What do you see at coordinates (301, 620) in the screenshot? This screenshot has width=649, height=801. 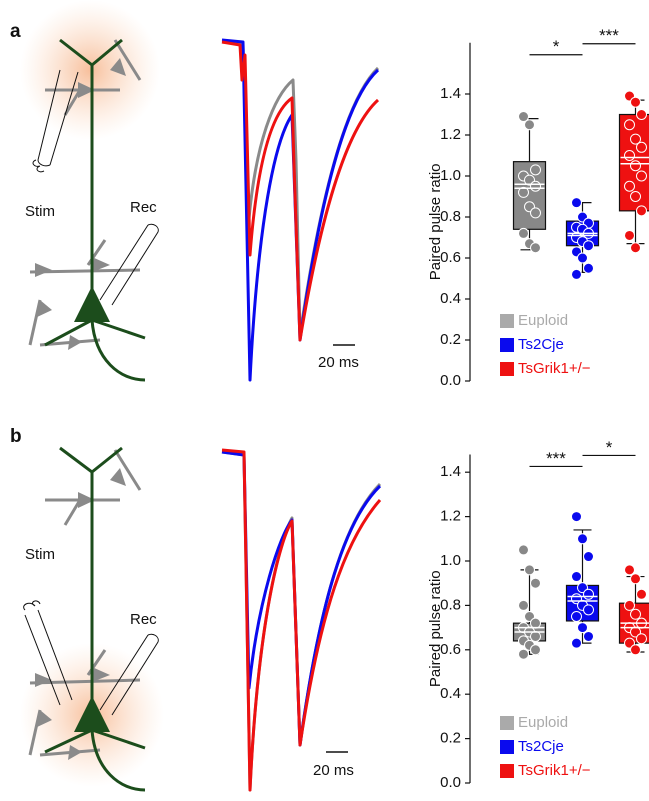 I see `trace-tsgrik1` at bounding box center [301, 620].